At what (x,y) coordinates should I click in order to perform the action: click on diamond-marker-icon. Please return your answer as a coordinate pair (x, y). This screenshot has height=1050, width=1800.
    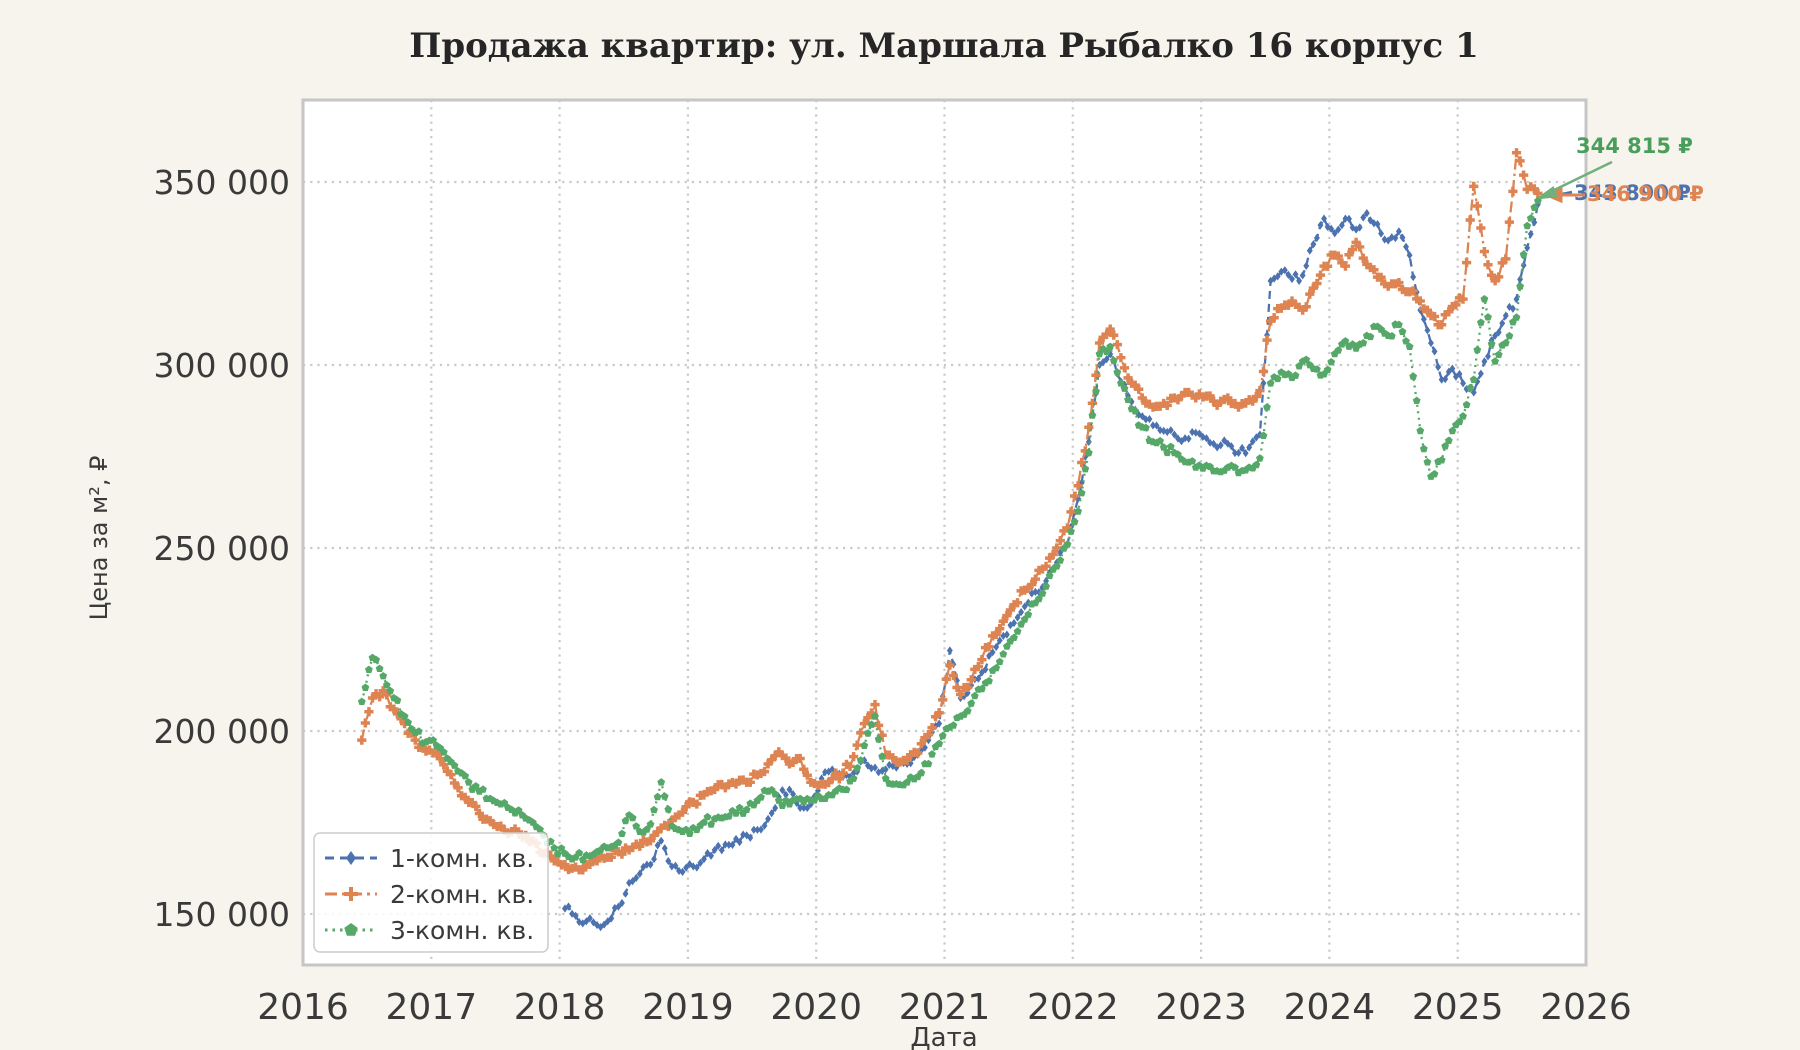
    Looking at the image, I should click on (351, 858).